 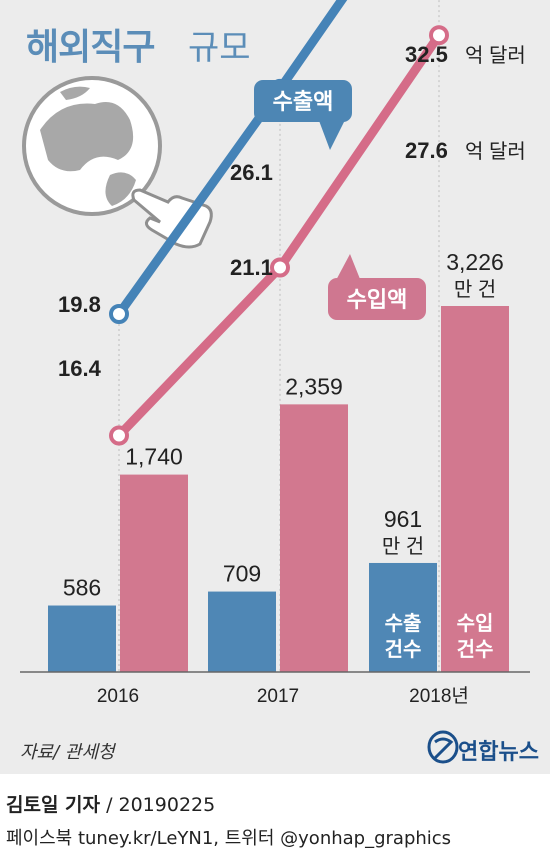 I want to click on line-import-value-0: 16.4, so click(x=80, y=368).